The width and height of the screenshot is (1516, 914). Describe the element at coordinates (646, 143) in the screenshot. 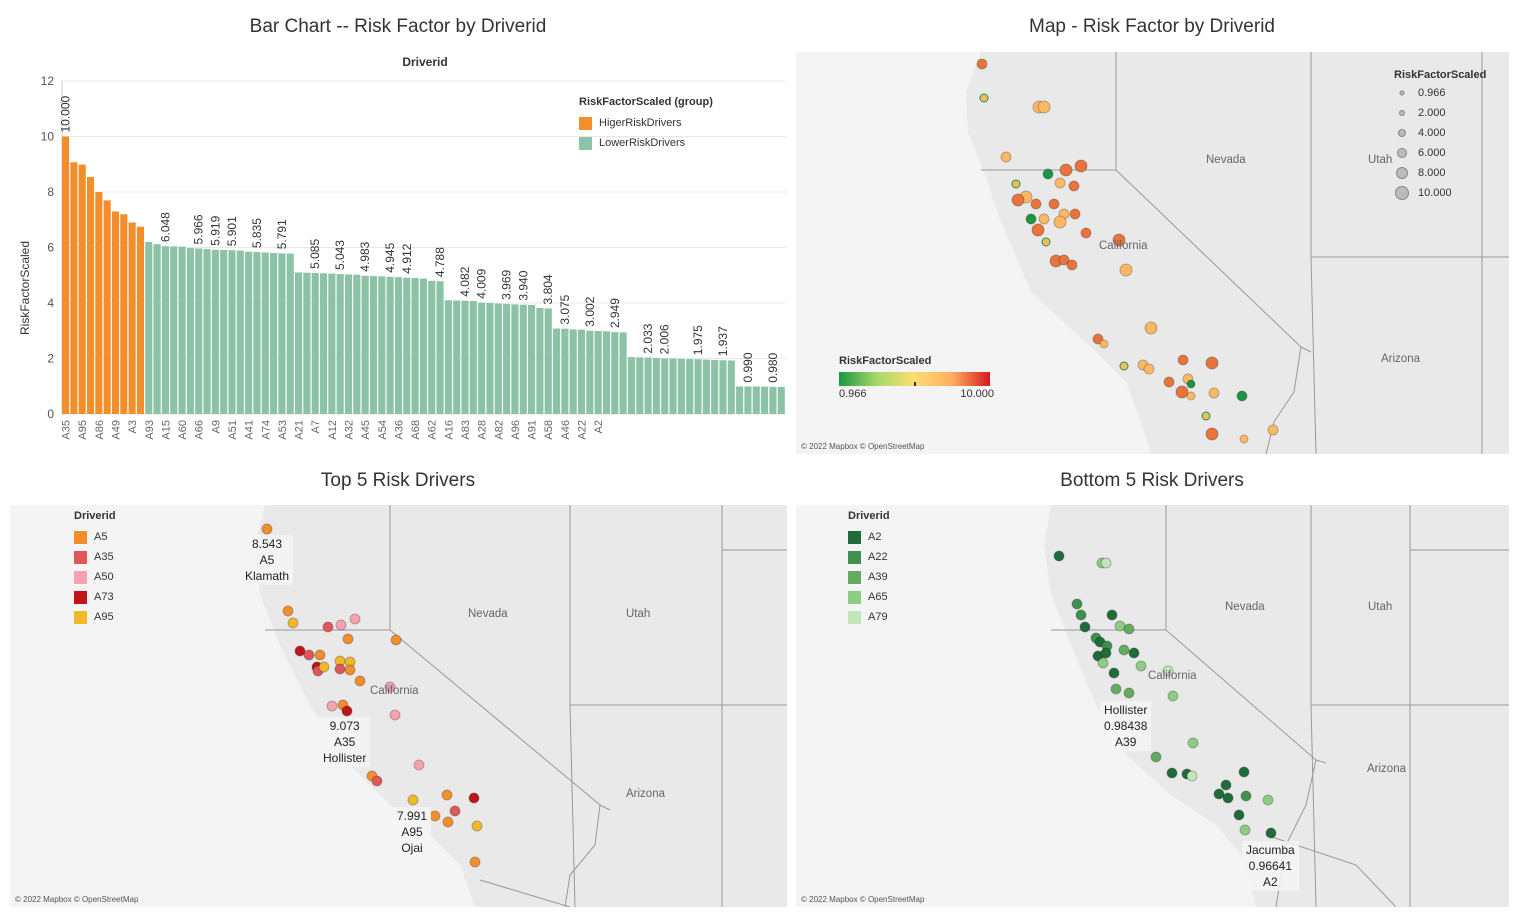

I see `legend-item-lower: LowerRiskDrivers` at that location.